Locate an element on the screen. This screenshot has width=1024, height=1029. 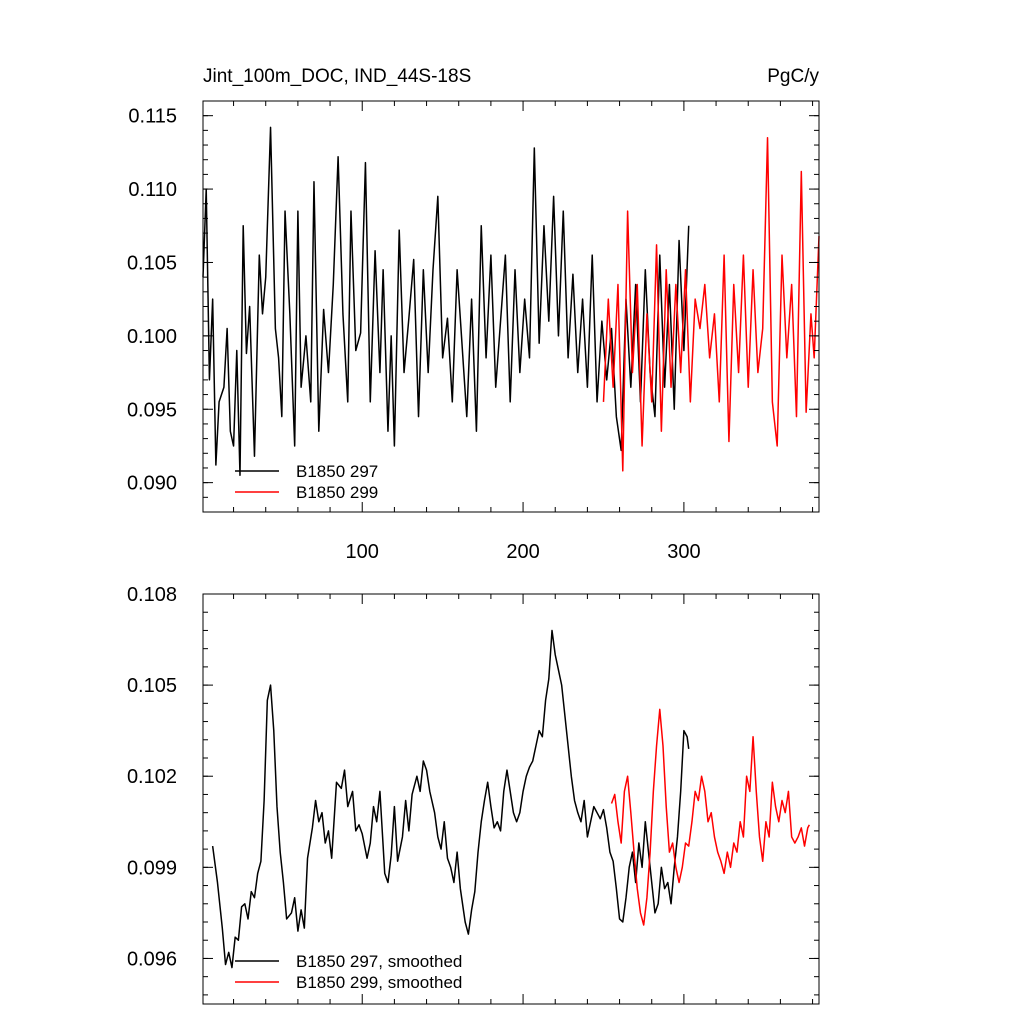
bottom-y-tick-label: 0.105 is located at coordinates (152, 686).